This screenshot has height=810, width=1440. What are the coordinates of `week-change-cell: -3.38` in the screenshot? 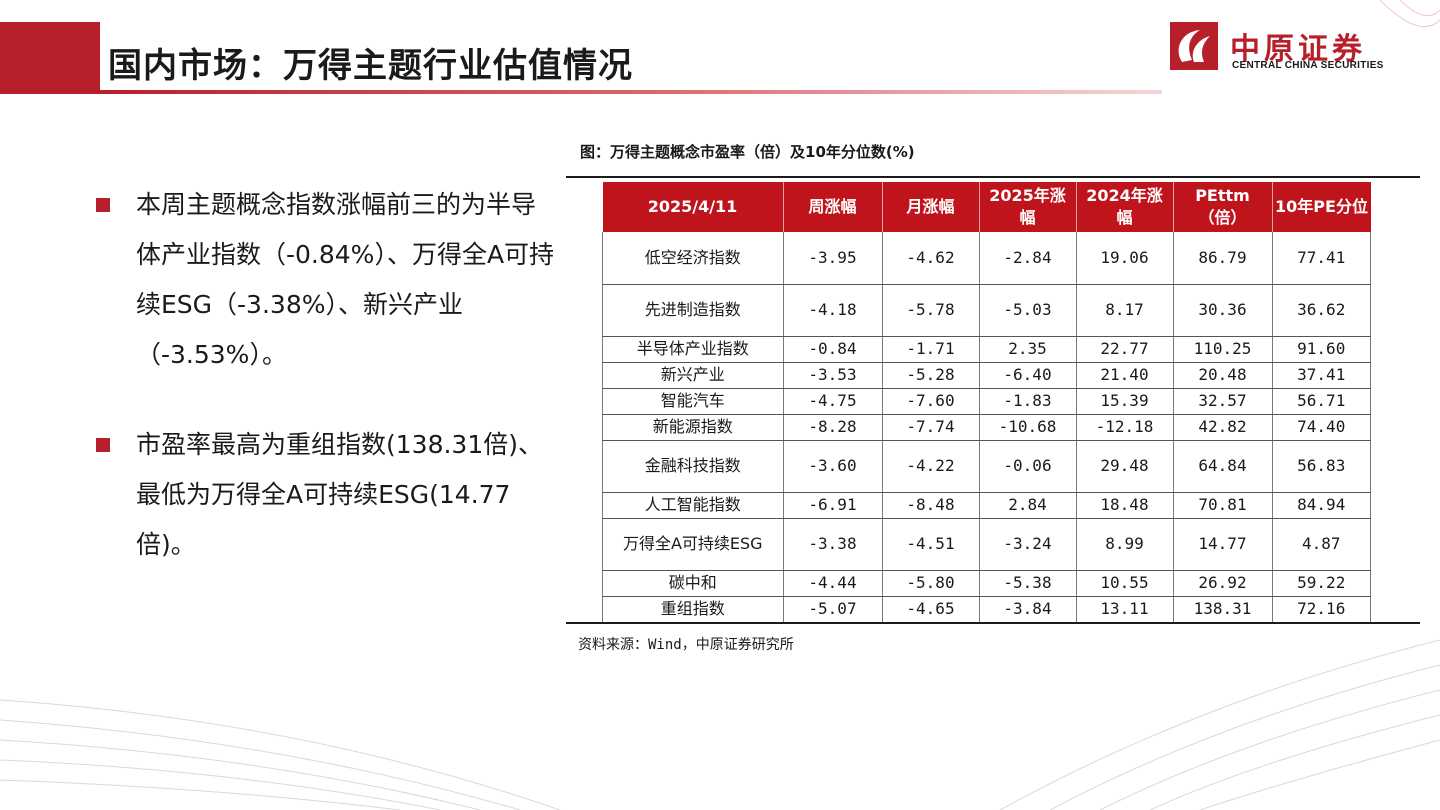 It's located at (833, 544).